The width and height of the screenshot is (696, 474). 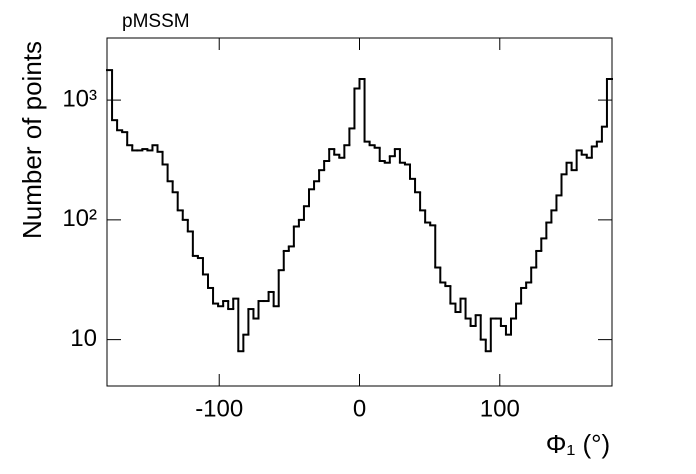 I want to click on chart-title: pMSSM, so click(x=156, y=21).